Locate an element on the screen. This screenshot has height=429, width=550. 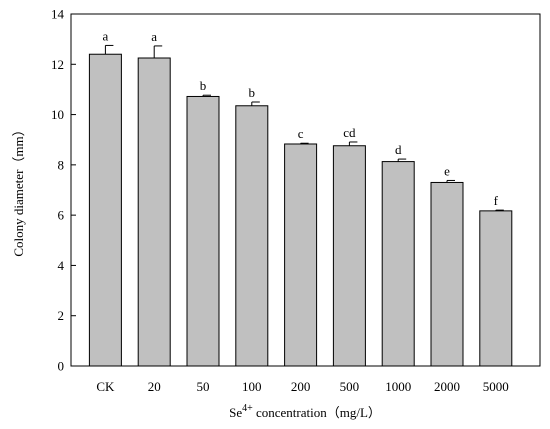
y-axis-ticks: 0 2 4 6 8 10 12 14 is located at coordinates (63, 190).